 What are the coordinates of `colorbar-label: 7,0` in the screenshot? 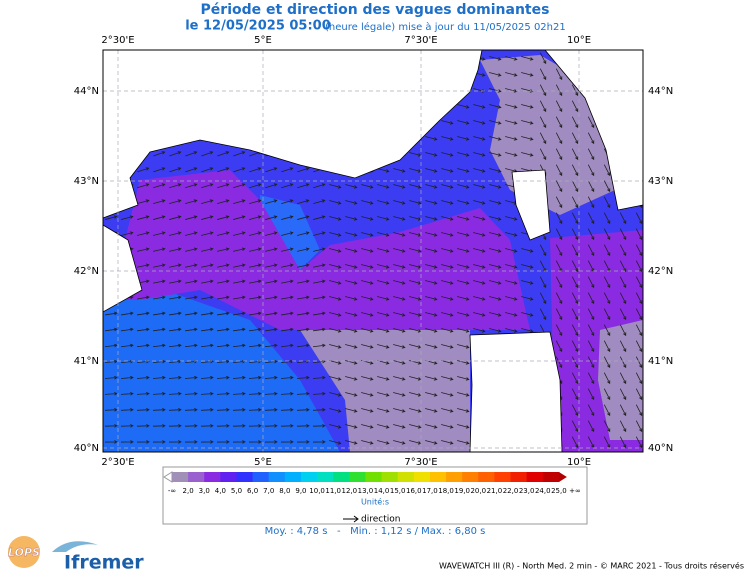 It's located at (268, 491).